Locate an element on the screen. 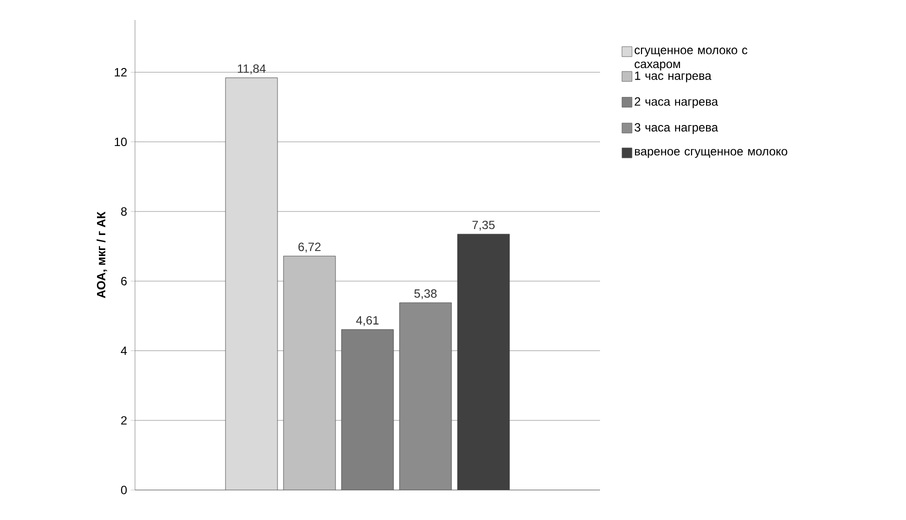  legend-label: 1 час нагрева is located at coordinates (673, 77).